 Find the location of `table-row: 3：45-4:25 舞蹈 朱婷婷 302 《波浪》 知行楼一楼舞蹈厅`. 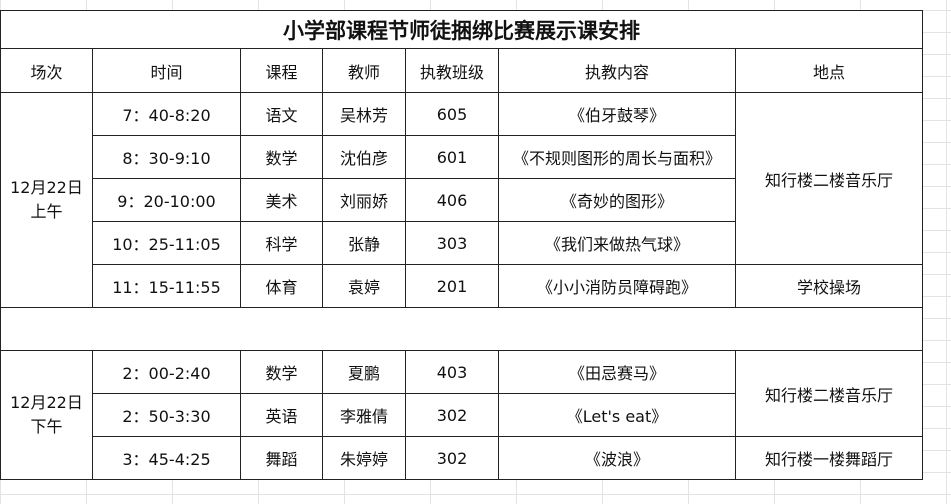

table-row: 3：45-4:25 舞蹈 朱婷婷 302 《波浪》 知行楼一楼舞蹈厅 is located at coordinates (462, 458).